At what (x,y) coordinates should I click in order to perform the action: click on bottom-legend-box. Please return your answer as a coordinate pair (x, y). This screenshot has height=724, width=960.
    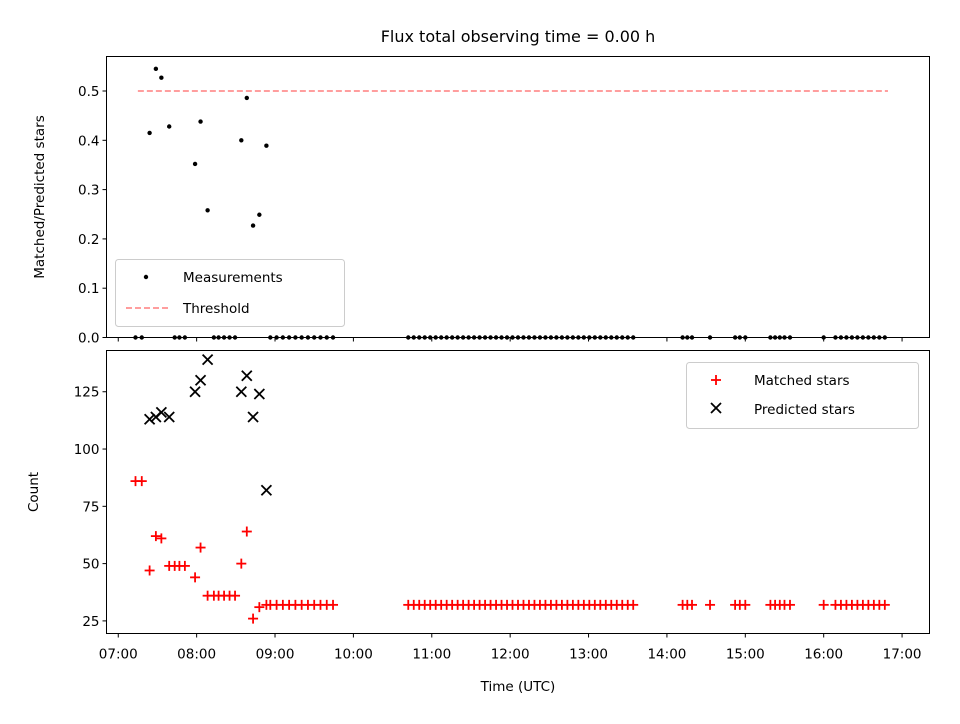
    Looking at the image, I should click on (802, 395).